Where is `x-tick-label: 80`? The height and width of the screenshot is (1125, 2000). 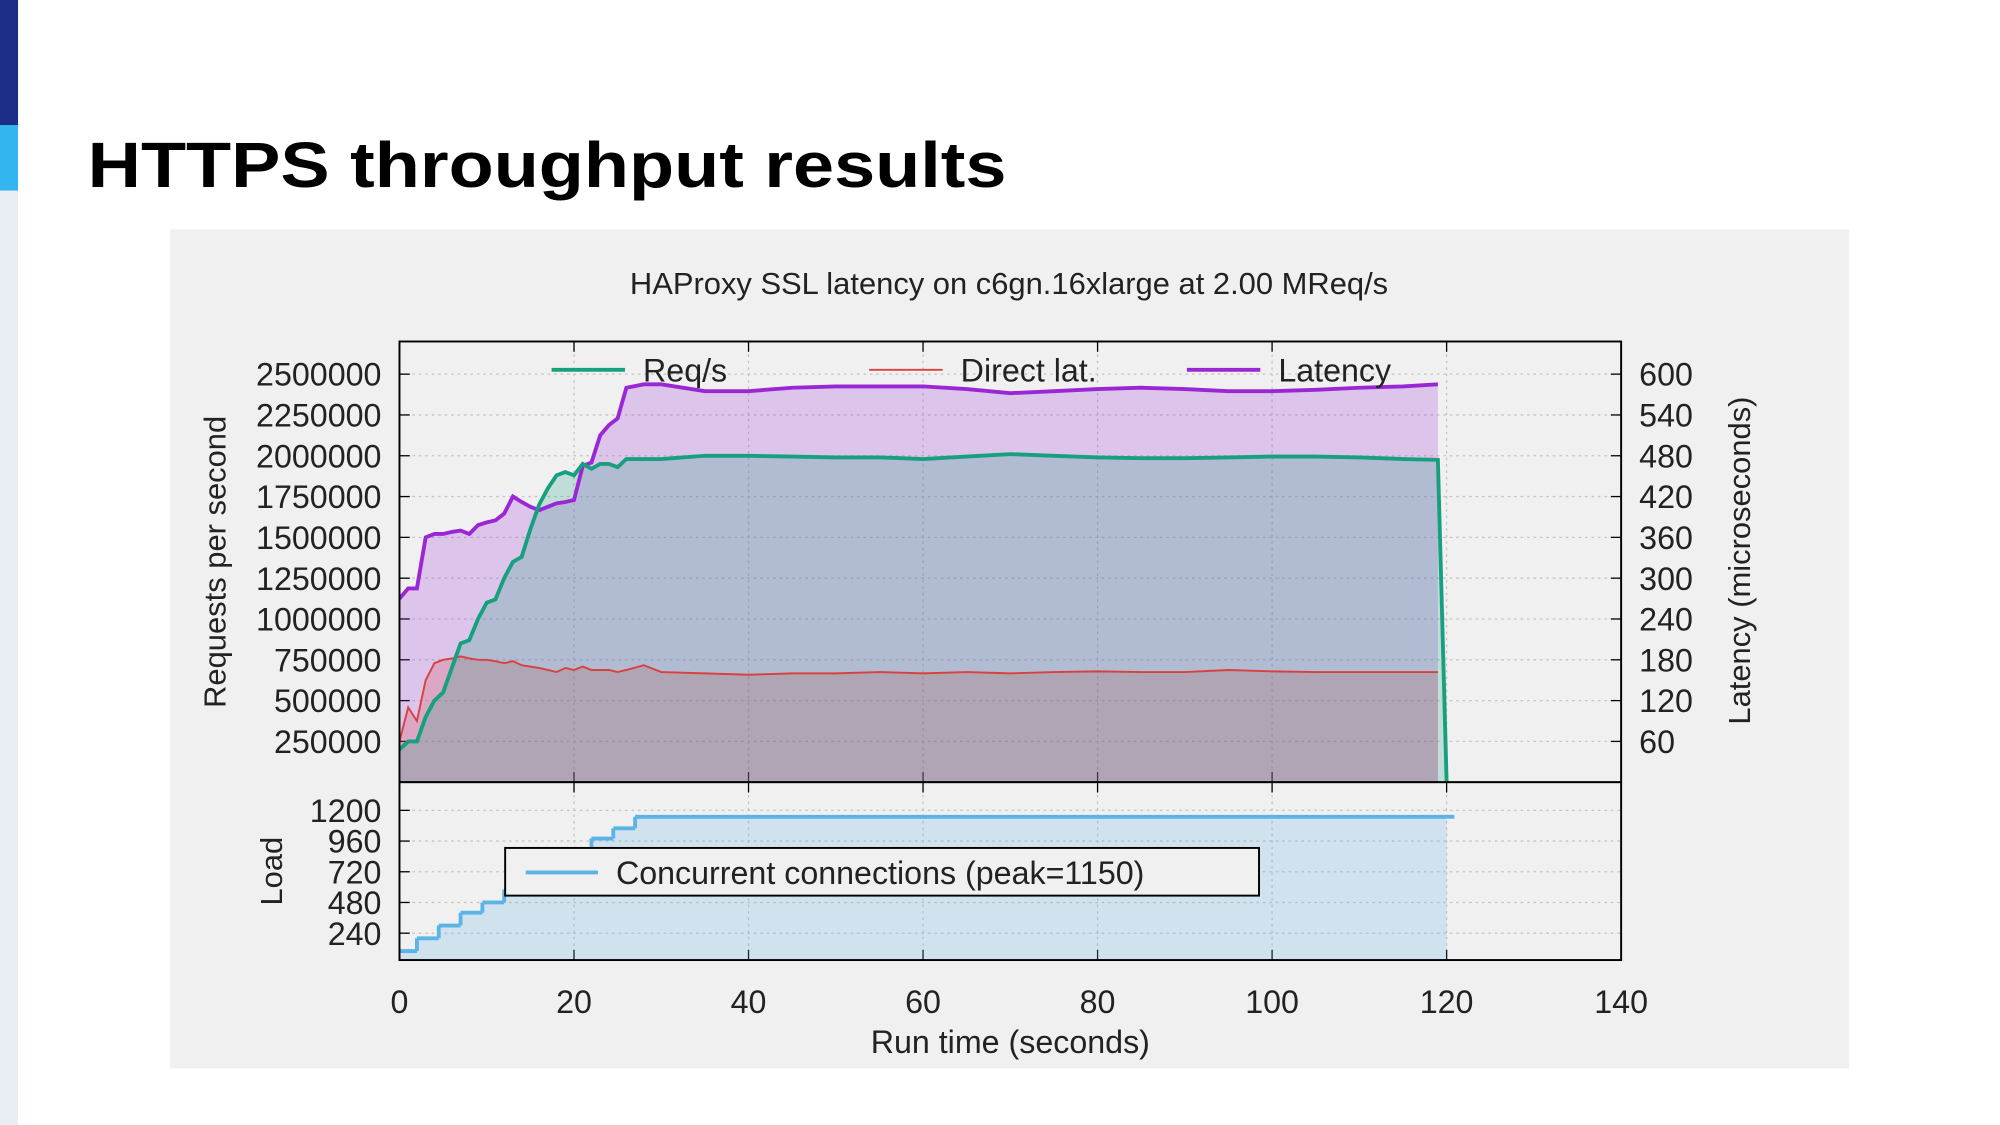
x-tick-label: 80 is located at coordinates (1098, 1002).